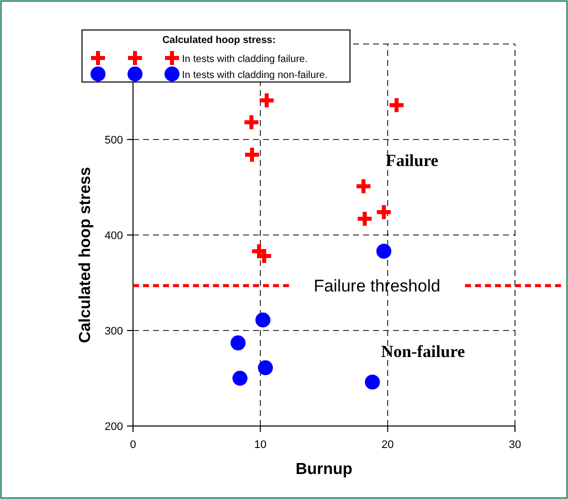  I want to click on y-tick-label: 200, so click(113, 427).